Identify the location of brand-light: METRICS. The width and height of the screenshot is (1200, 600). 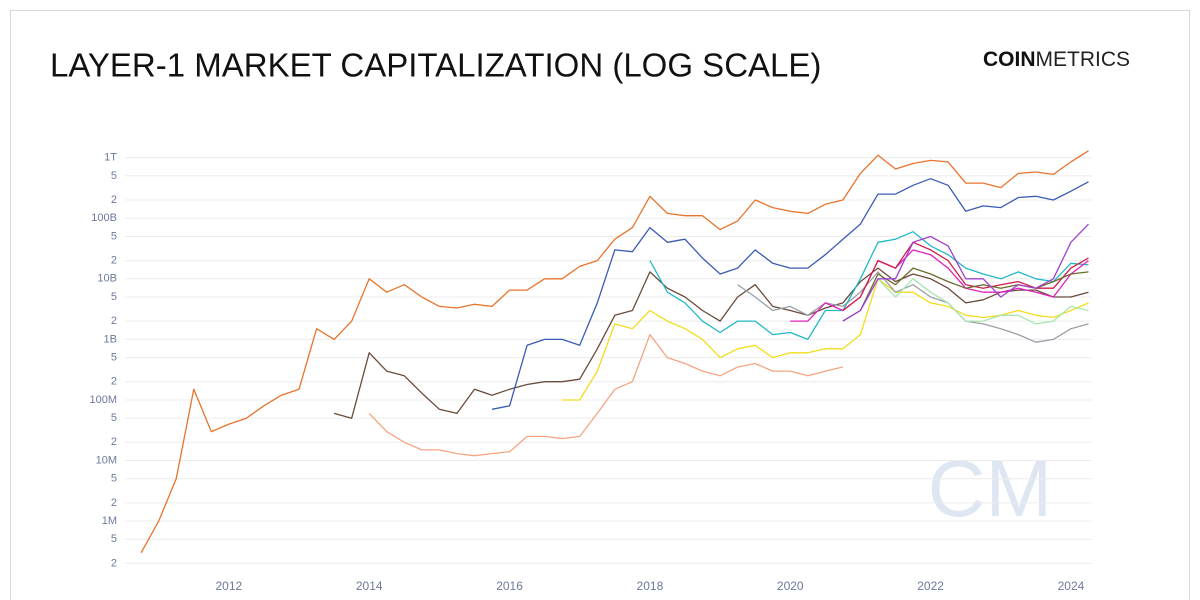
(1083, 59).